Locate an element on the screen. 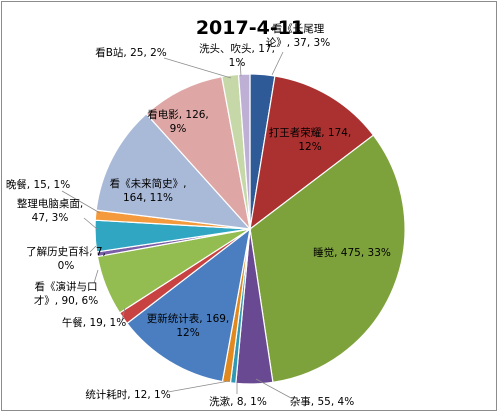 The width and height of the screenshot is (500, 414). data-label-line: 统计耗时, 12, 1% is located at coordinates (127, 394).